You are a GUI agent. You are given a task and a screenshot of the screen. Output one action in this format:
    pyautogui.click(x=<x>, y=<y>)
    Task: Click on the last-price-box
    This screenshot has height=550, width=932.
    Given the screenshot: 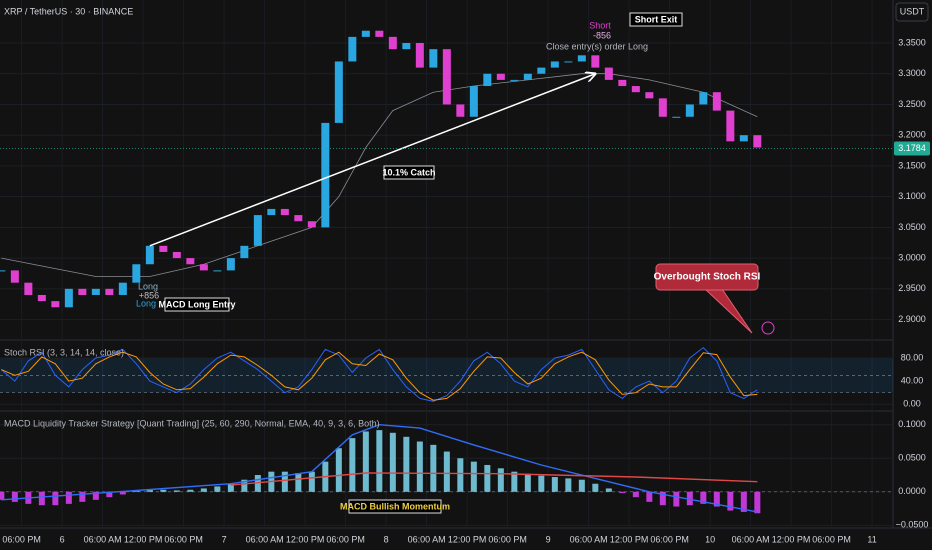 What is the action you would take?
    pyautogui.click(x=912, y=148)
    